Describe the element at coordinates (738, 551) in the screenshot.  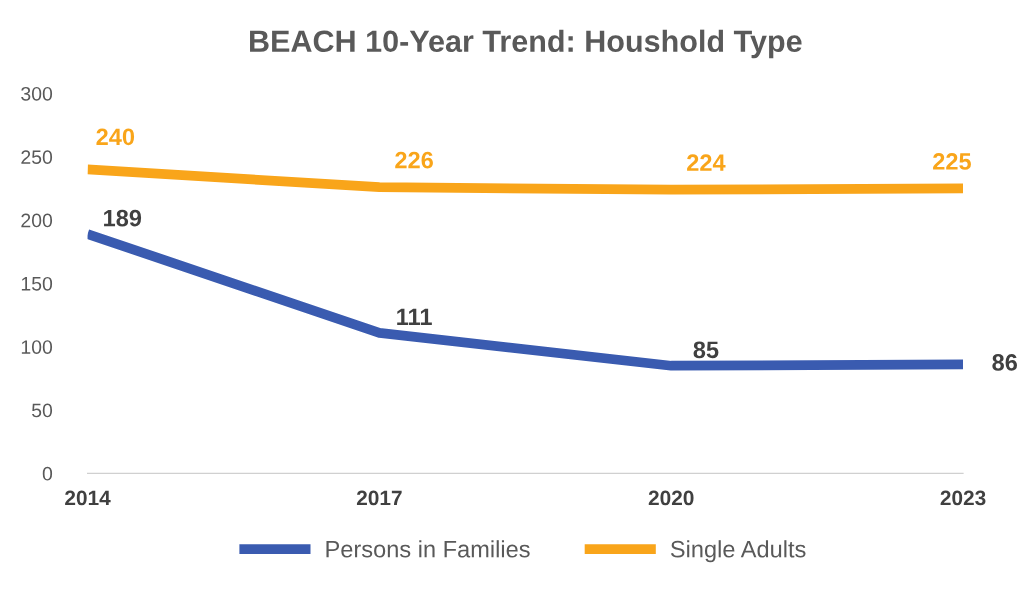
I see `legend-label: Single Adults` at that location.